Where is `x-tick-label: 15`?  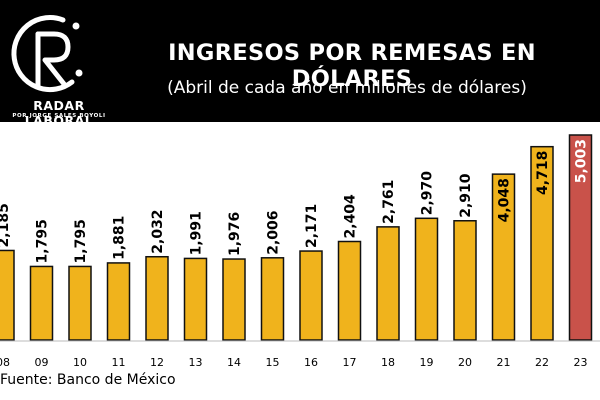 x-tick-label: 15 is located at coordinates (273, 362).